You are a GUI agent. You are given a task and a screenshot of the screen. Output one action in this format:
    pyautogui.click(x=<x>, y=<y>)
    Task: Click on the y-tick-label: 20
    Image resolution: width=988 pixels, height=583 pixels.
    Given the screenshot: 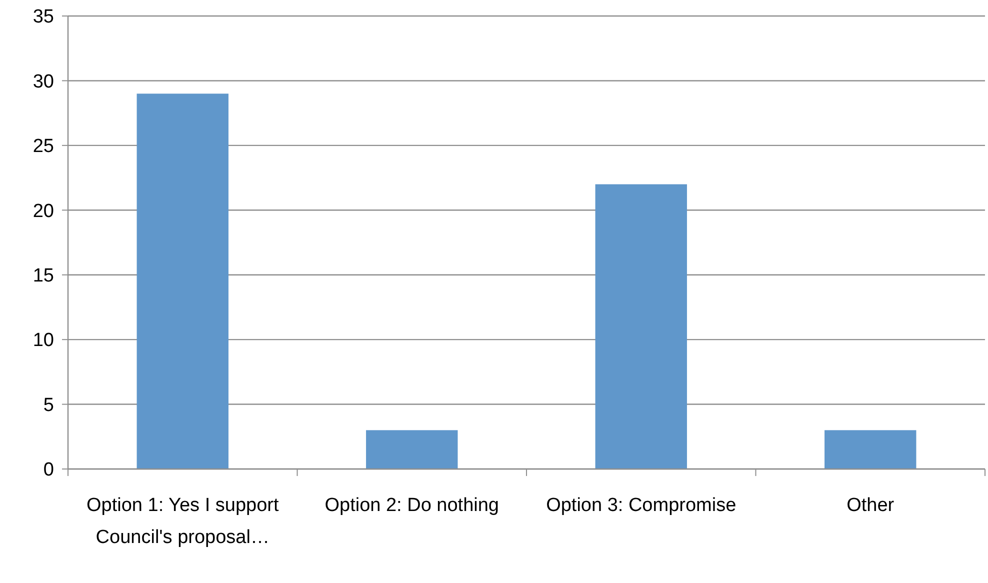 What is the action you would take?
    pyautogui.click(x=43, y=211)
    